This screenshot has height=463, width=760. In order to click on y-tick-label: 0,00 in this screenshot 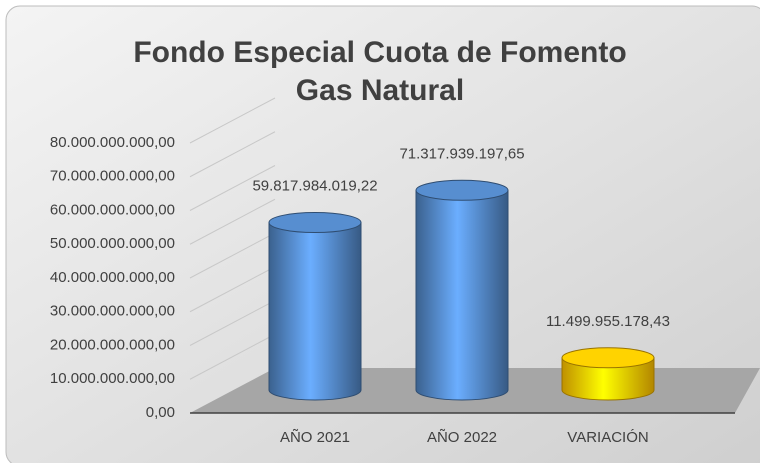, I will do `click(160, 412)`.